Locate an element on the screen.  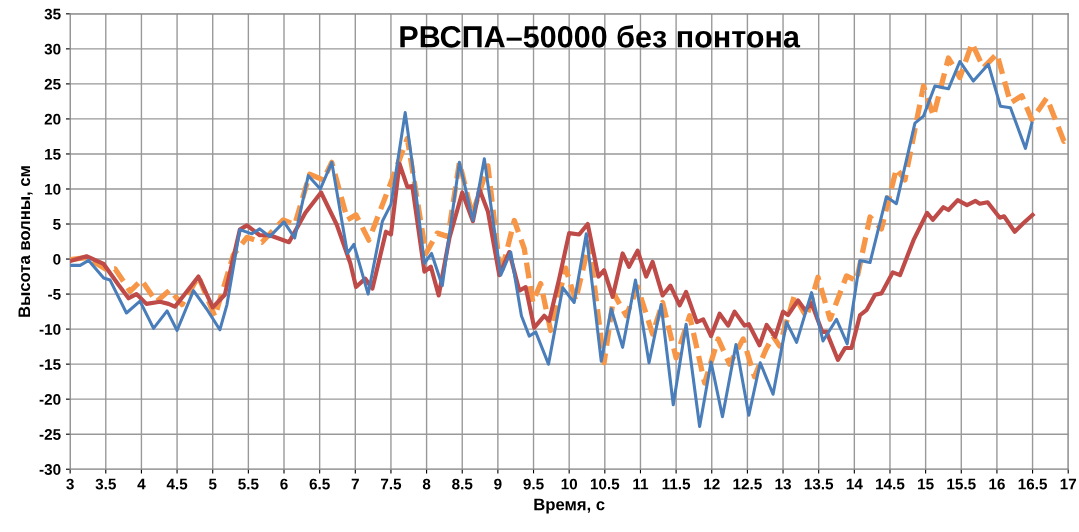
y-tick-label: 35 is located at coordinates (52, 14).